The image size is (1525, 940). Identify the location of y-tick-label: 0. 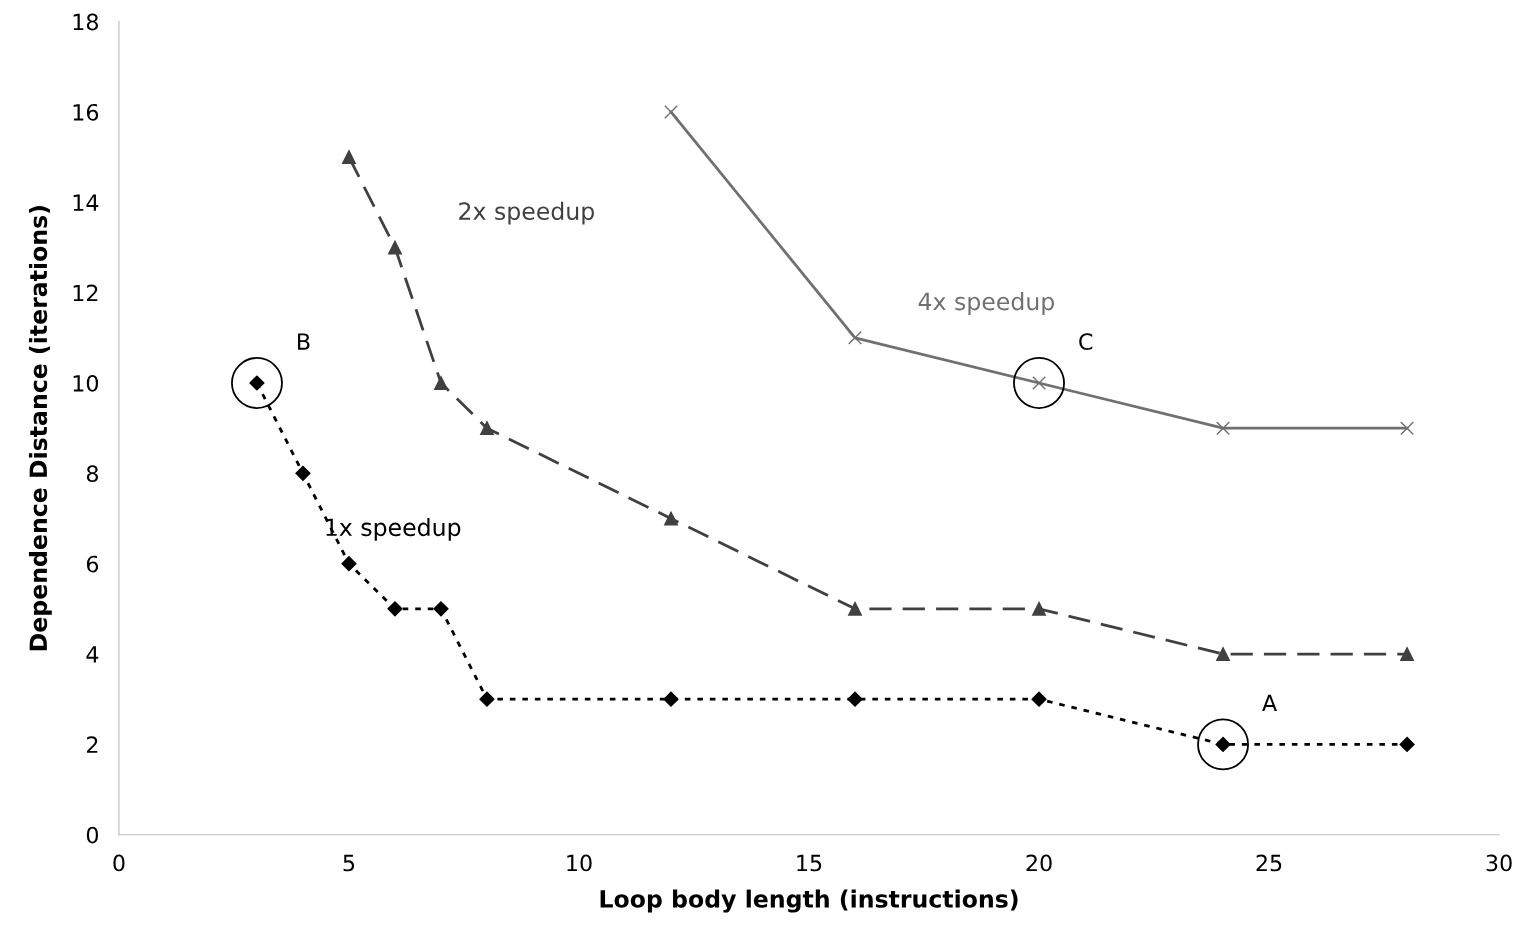
(92, 835).